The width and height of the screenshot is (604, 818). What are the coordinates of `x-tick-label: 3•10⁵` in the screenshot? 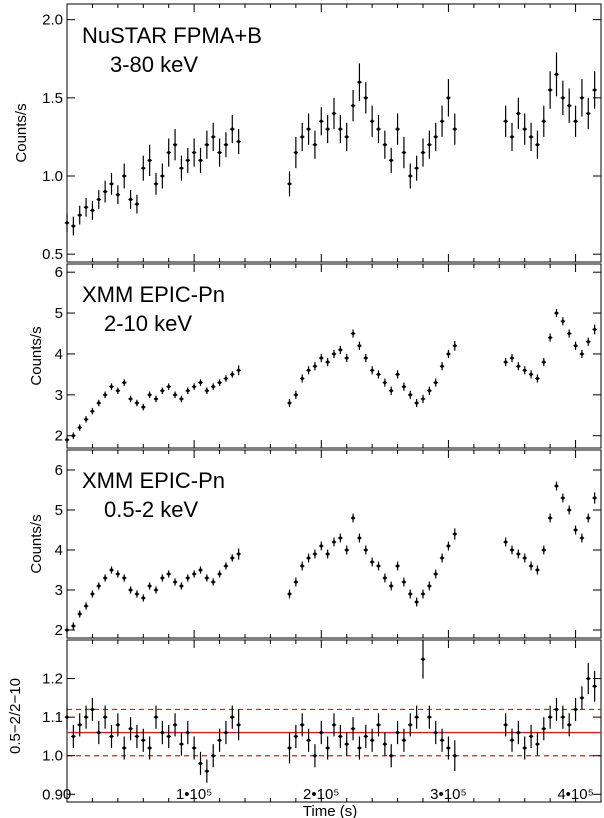 It's located at (448, 794).